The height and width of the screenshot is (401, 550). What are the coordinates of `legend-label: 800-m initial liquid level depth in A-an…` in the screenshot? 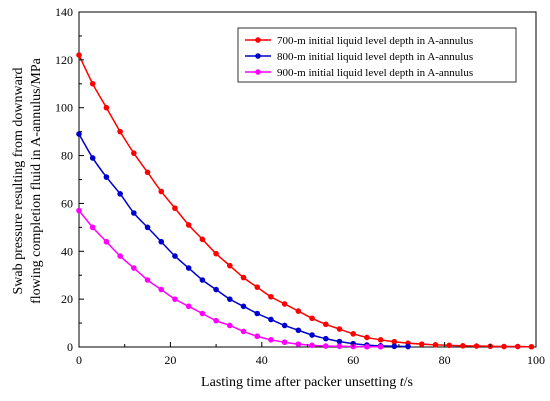 It's located at (375, 57).